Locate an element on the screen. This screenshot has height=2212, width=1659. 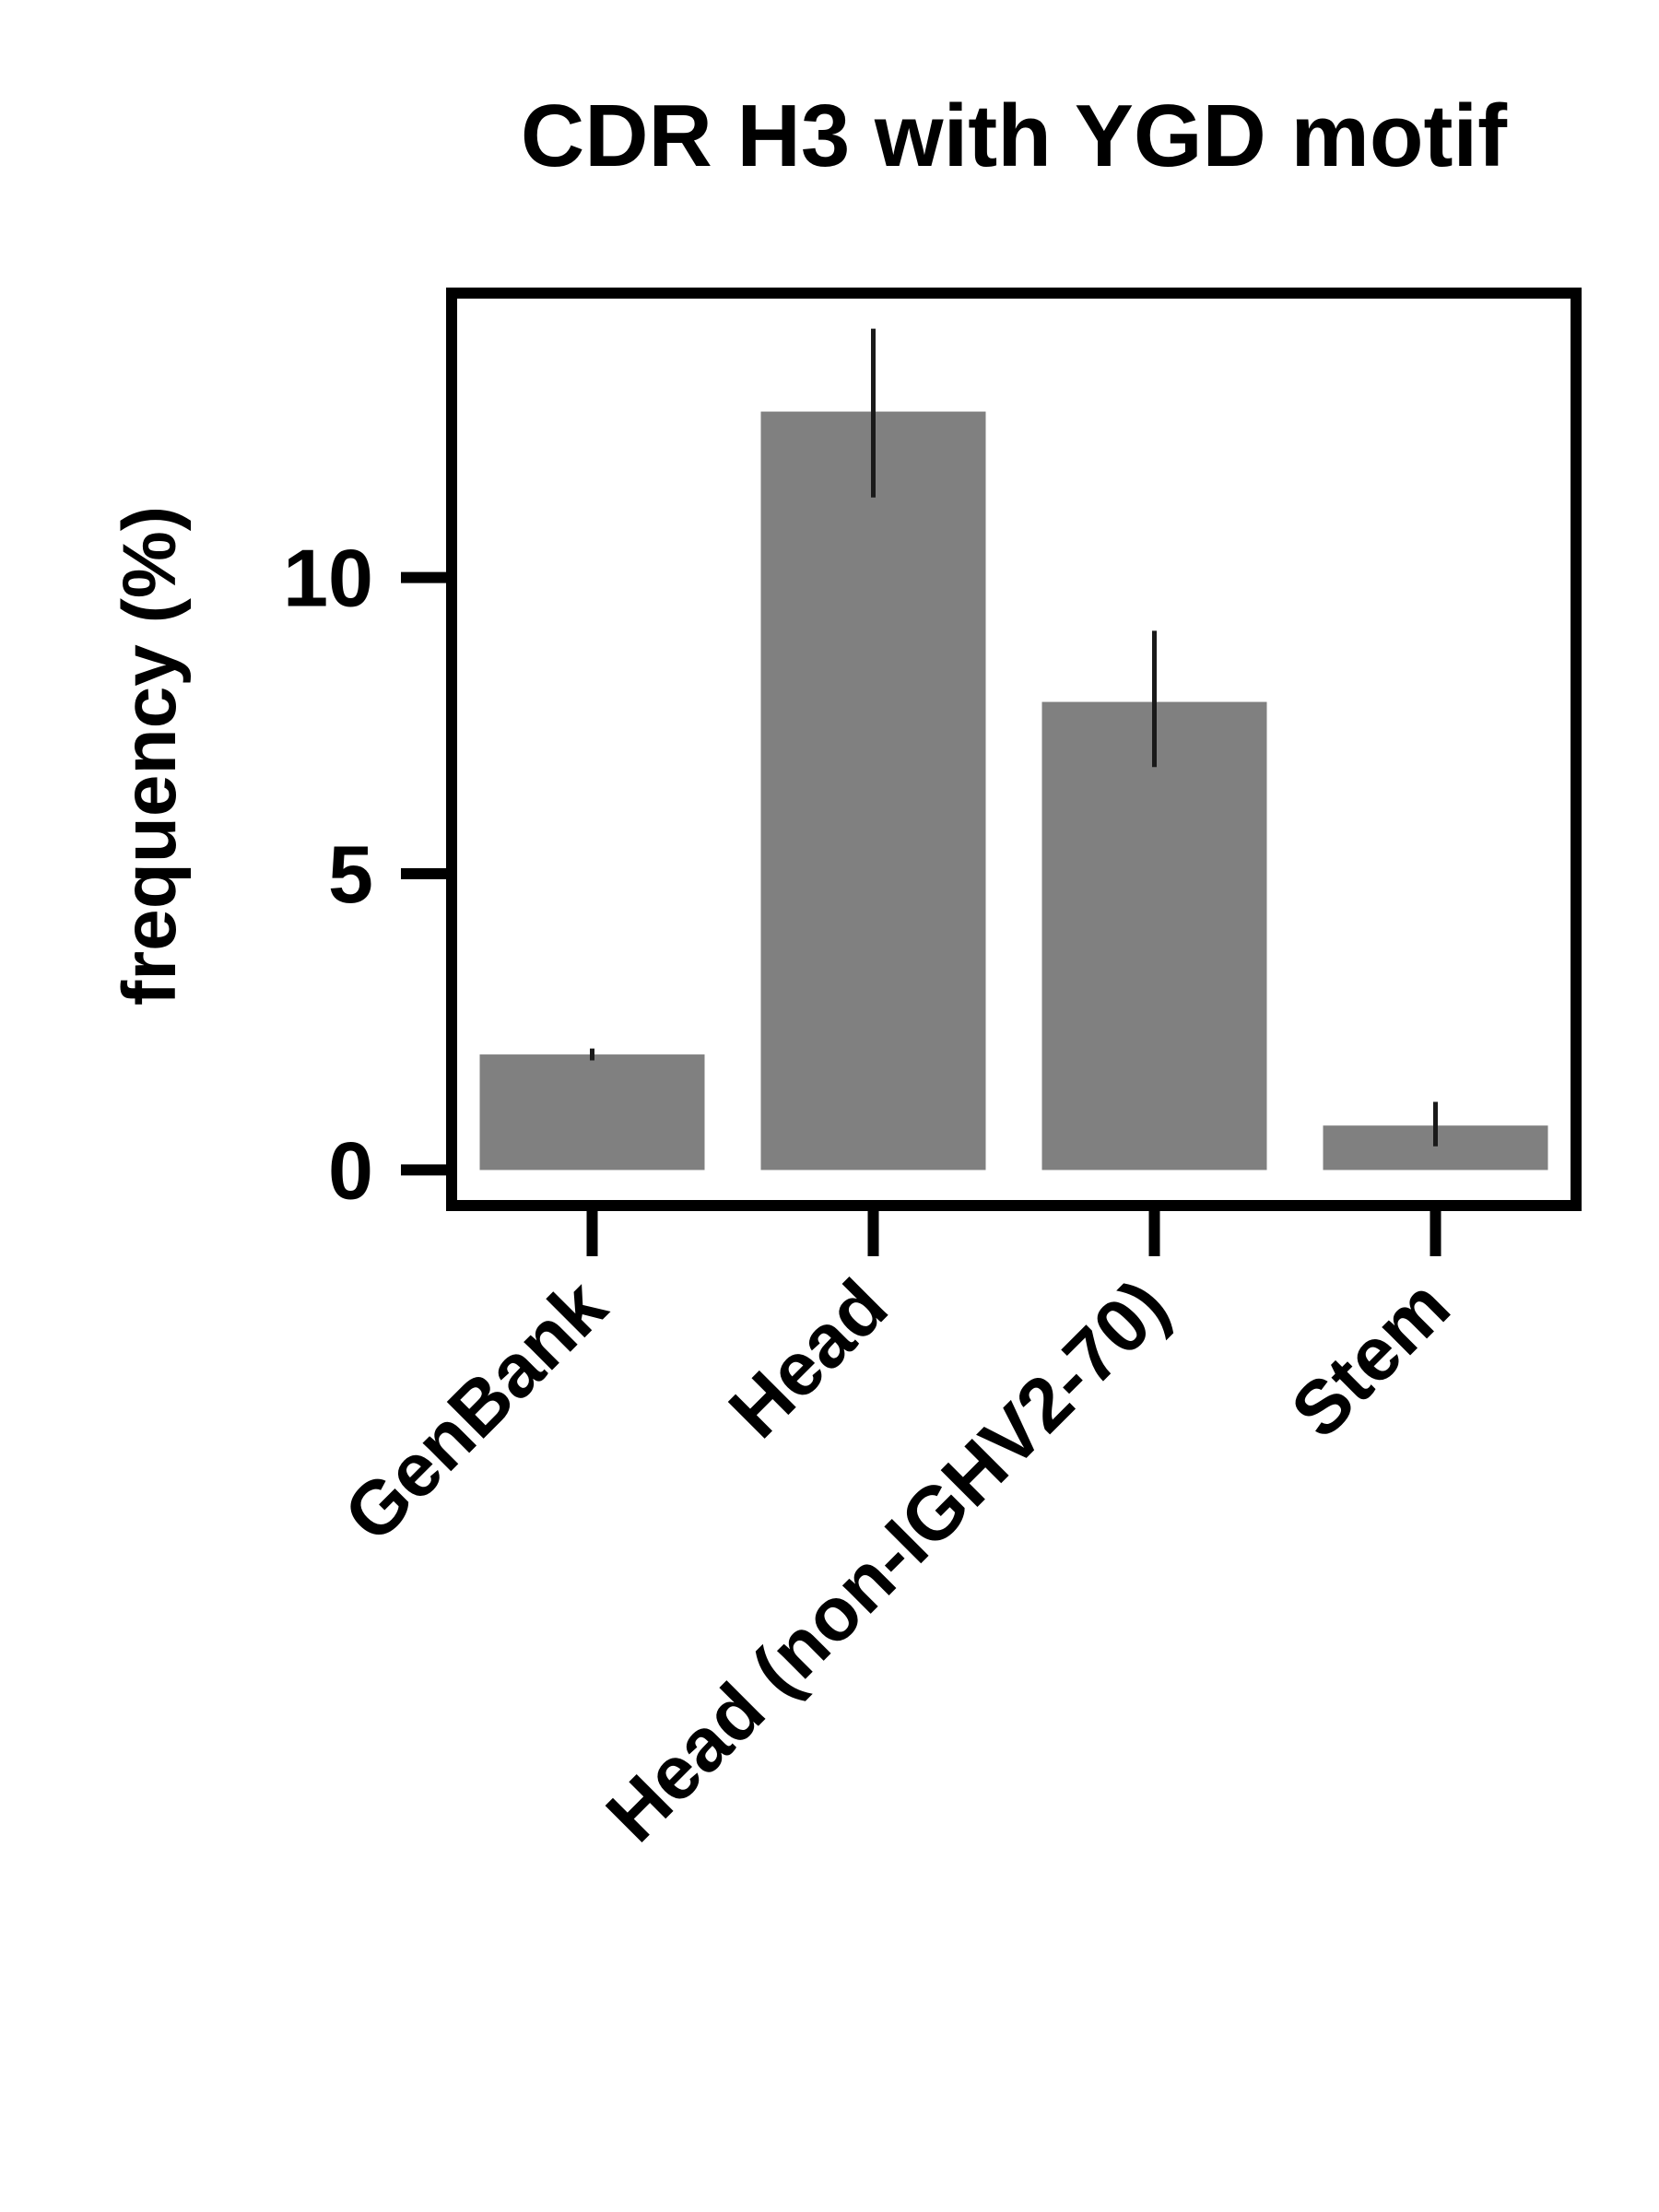
x-tick-label-2: Head (non-IGHV2-70) is located at coordinates (887, 1560).